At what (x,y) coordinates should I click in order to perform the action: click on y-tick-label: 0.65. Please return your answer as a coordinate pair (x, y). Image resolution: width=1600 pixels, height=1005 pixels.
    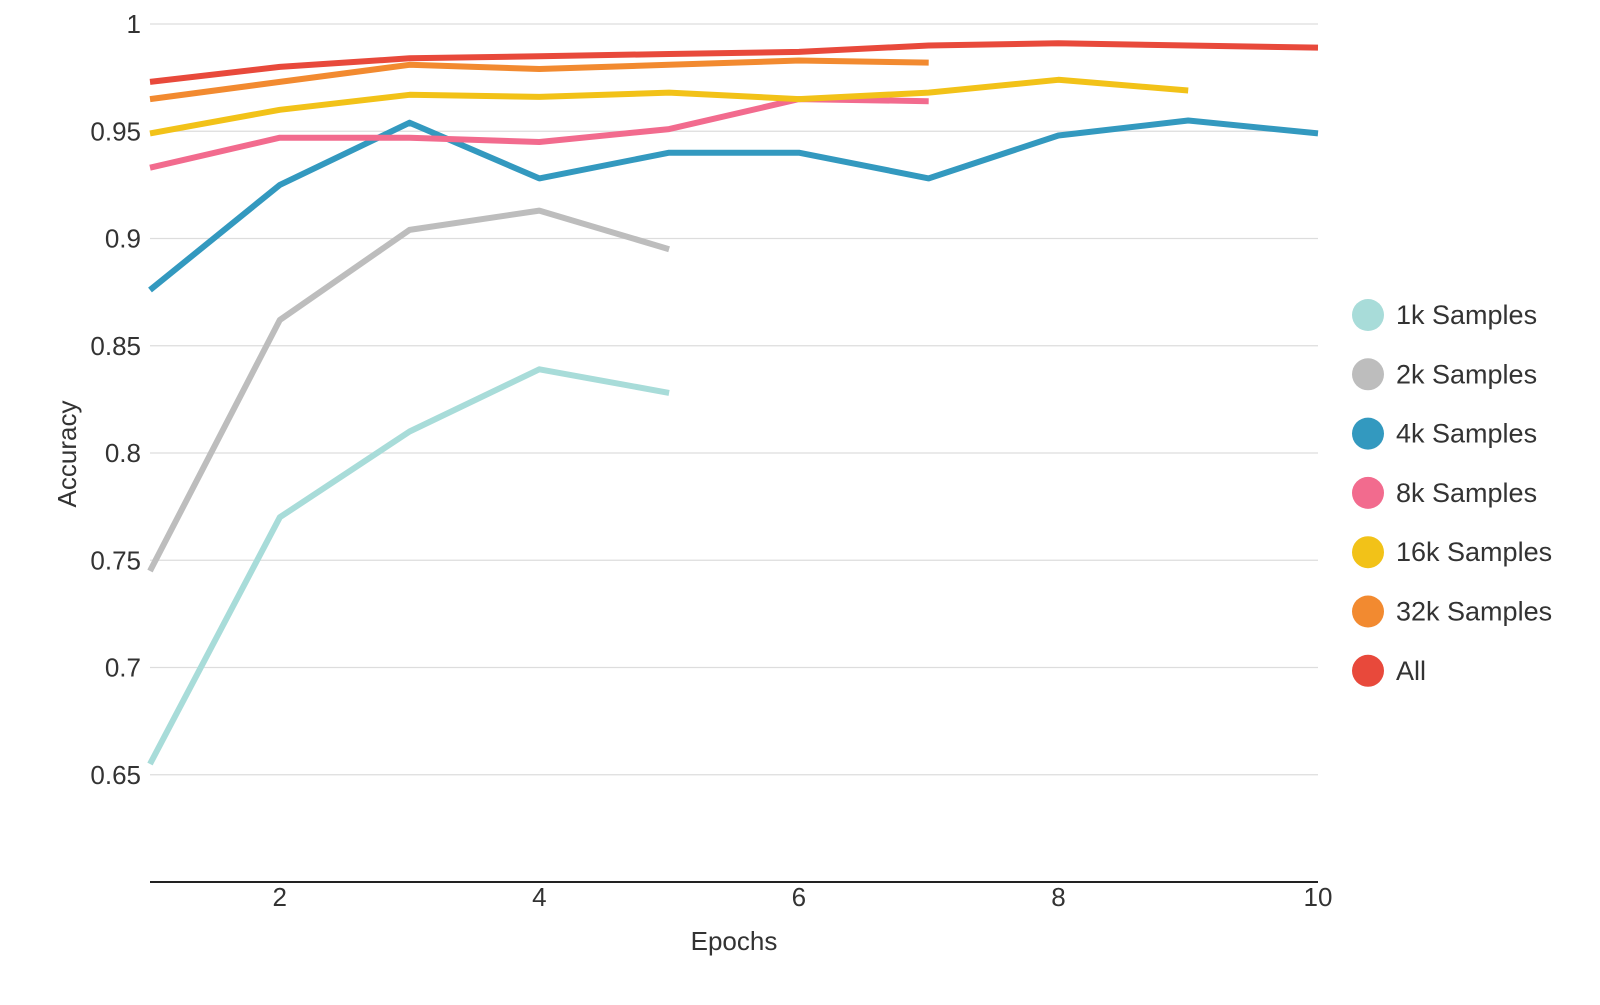
    Looking at the image, I should click on (115, 775).